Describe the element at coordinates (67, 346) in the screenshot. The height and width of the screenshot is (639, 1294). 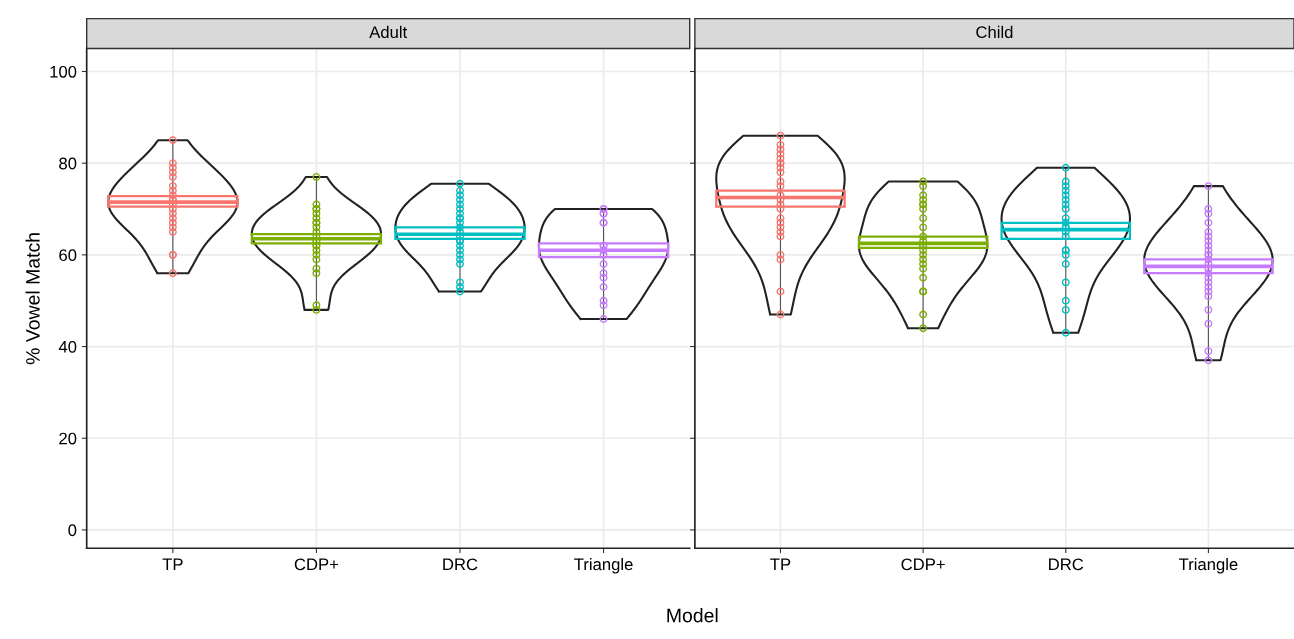
I see `y-tick-label: 40` at that location.